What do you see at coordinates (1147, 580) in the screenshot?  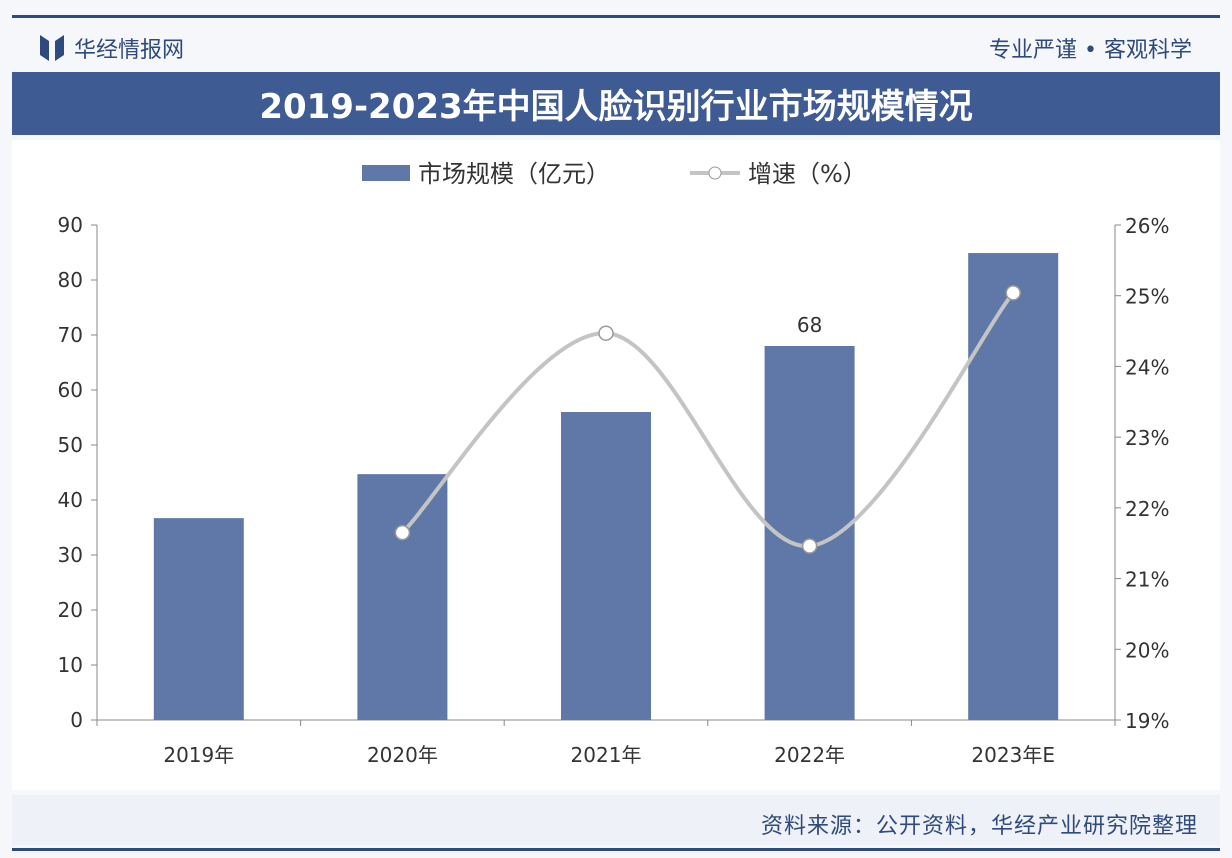 I see `right-tick-label: 21%` at bounding box center [1147, 580].